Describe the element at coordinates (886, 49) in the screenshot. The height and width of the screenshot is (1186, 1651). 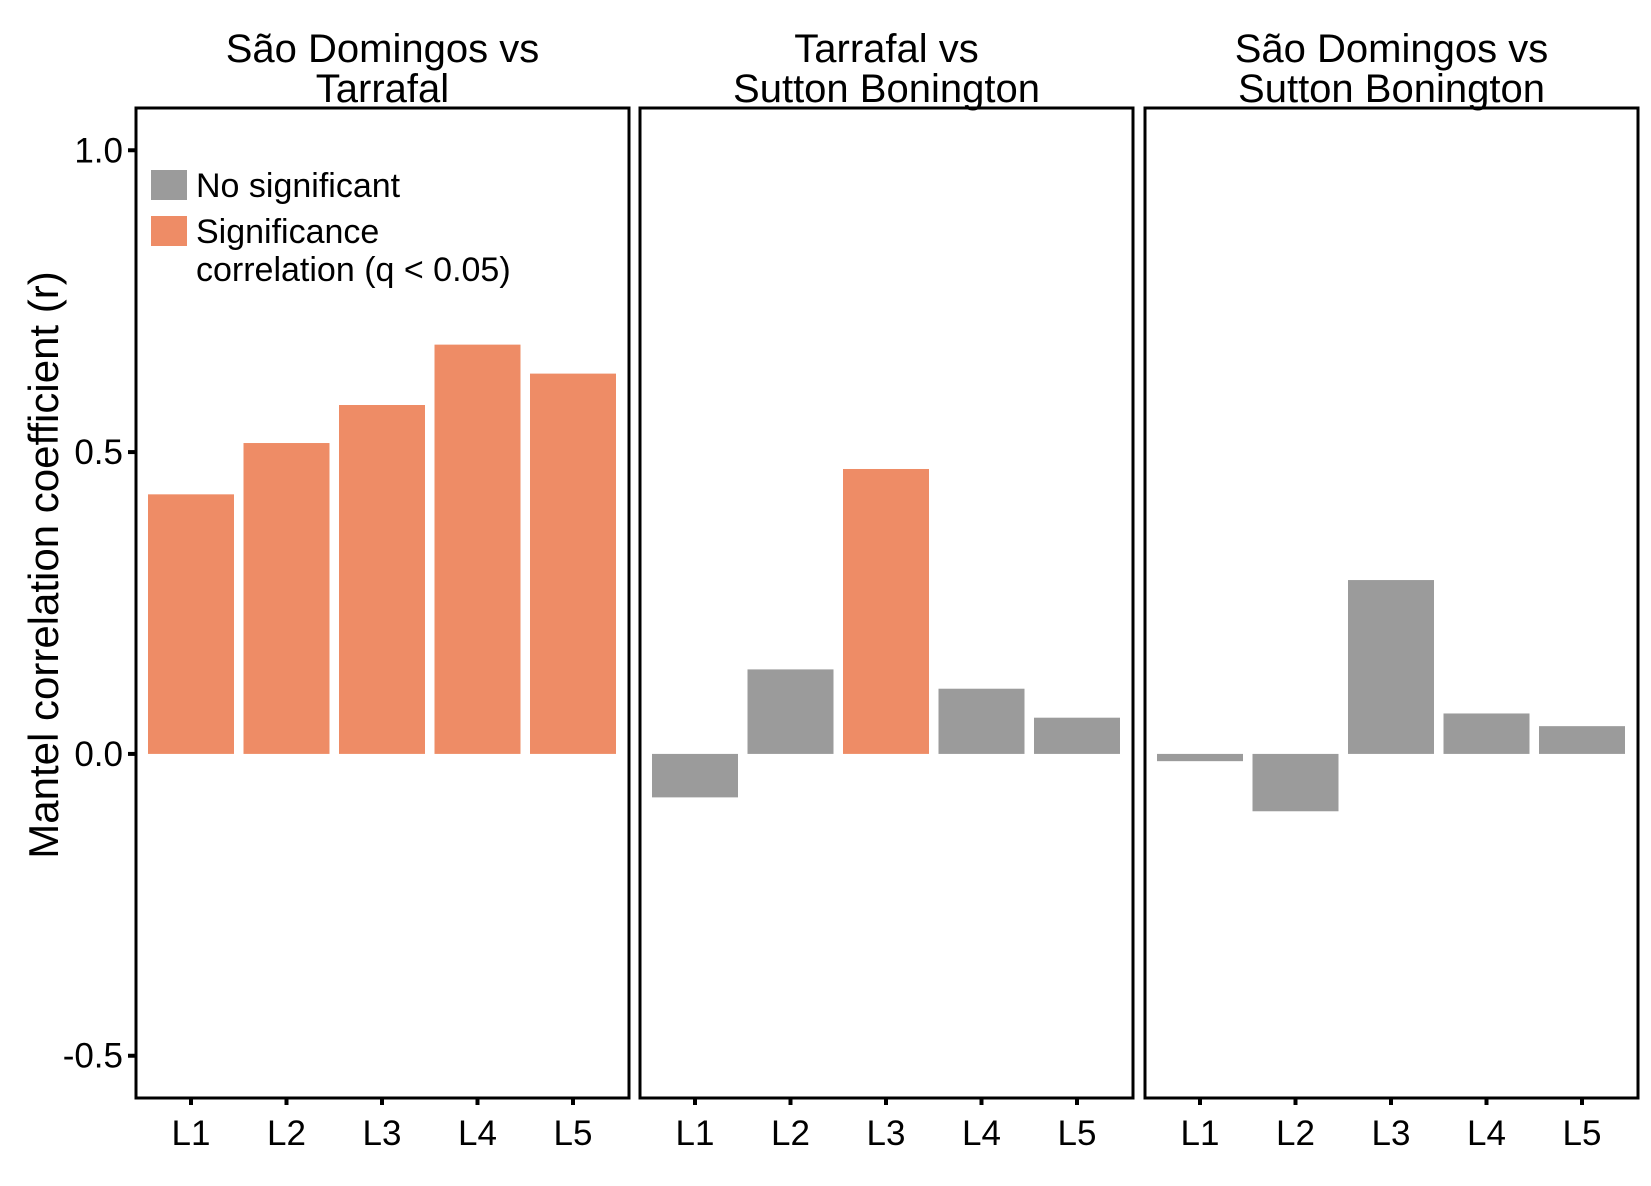
I see `panel-title-line: Tarrafal vs` at that location.